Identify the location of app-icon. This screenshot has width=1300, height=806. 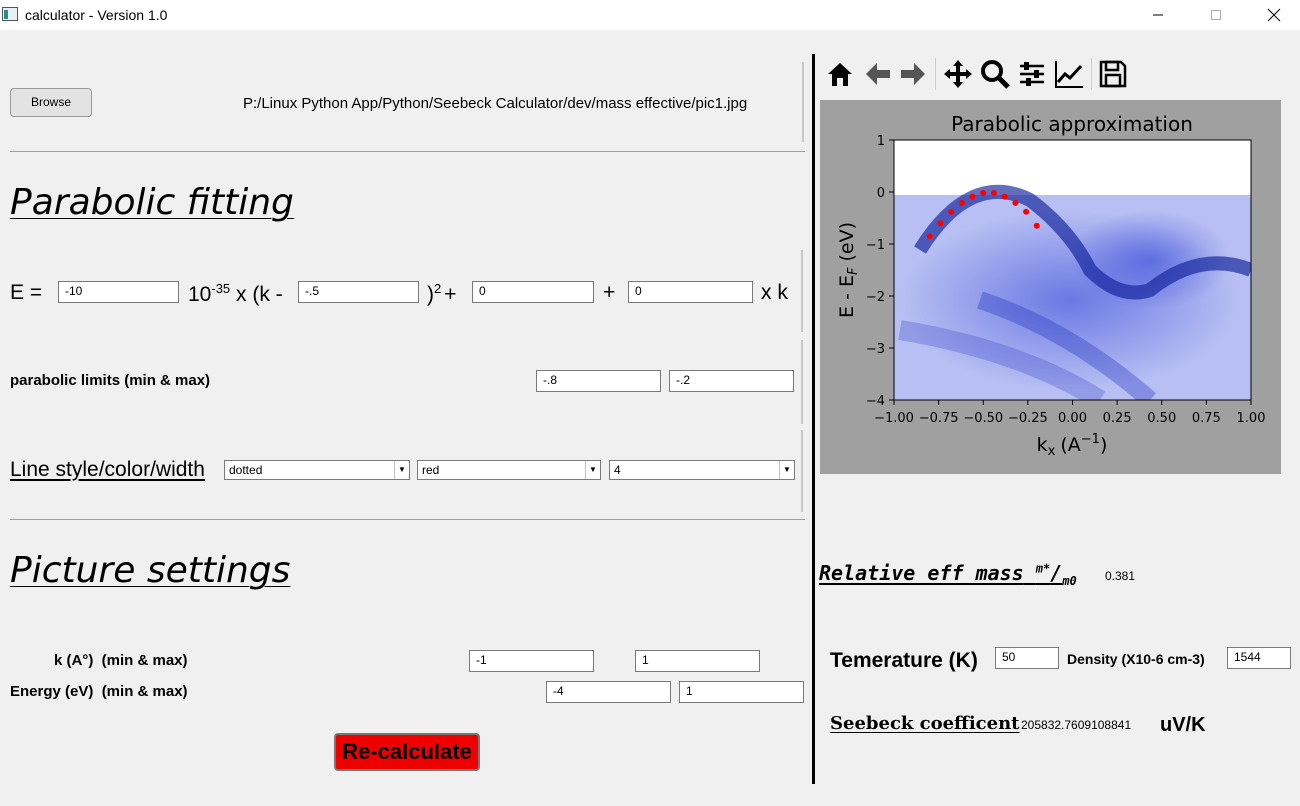
(10, 14).